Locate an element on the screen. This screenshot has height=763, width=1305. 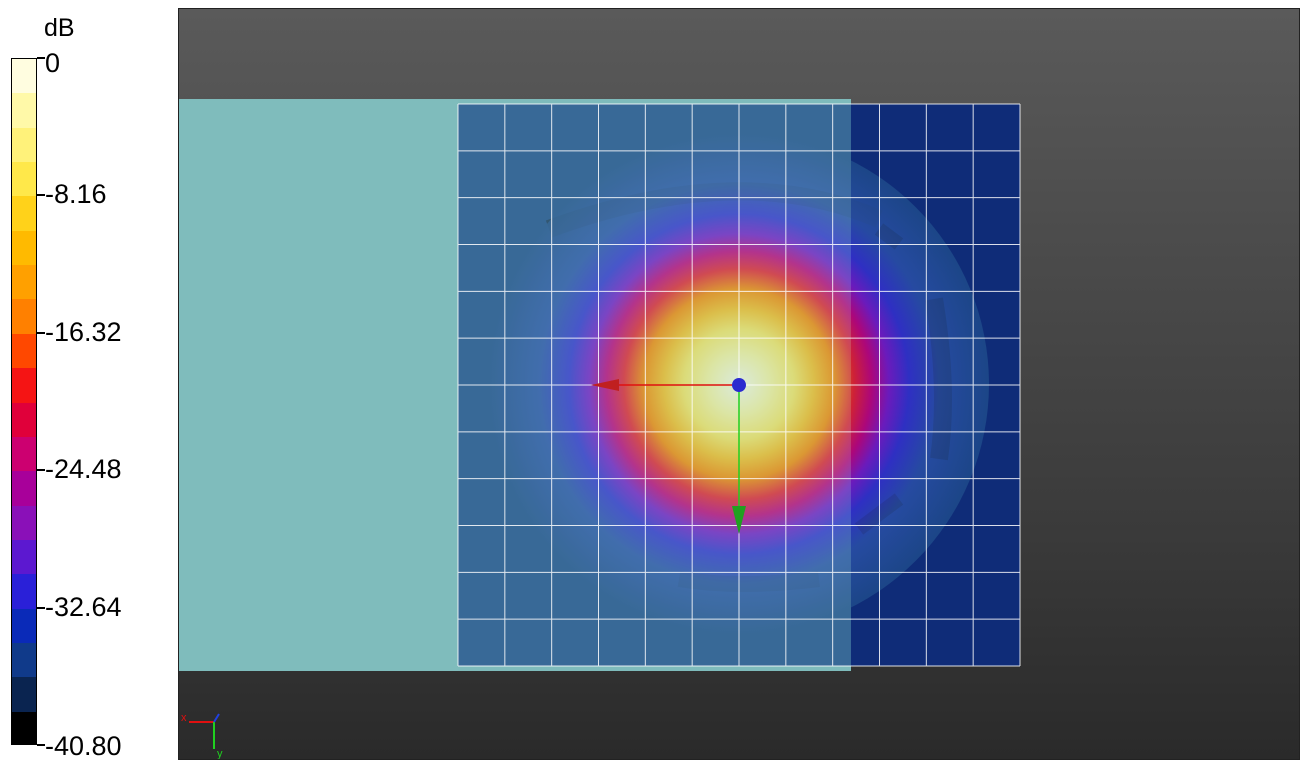
color-legend: dB 0 -8.16 -16.32 -24.48 -32.64 -40.80 is located at coordinates (89, 381).